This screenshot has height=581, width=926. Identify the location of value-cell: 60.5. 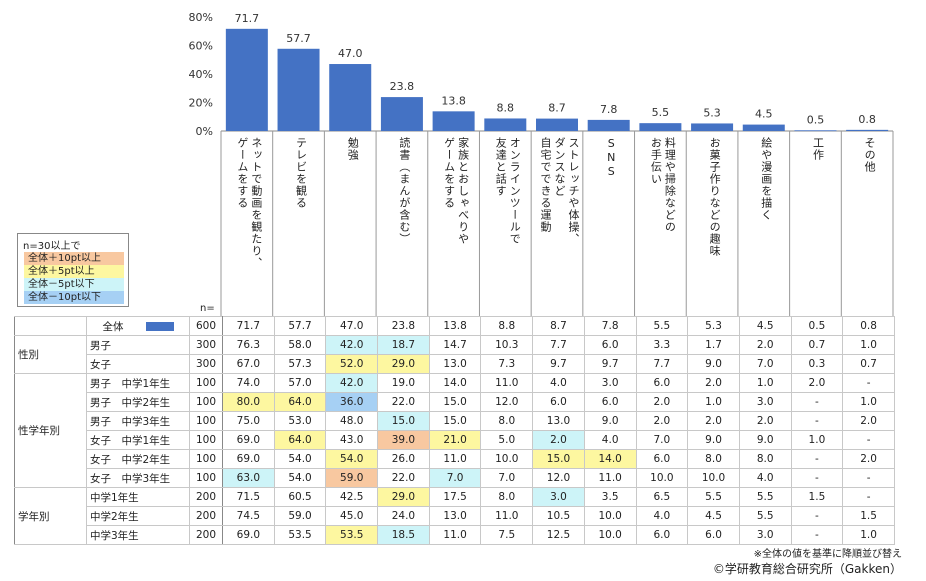
(300, 497).